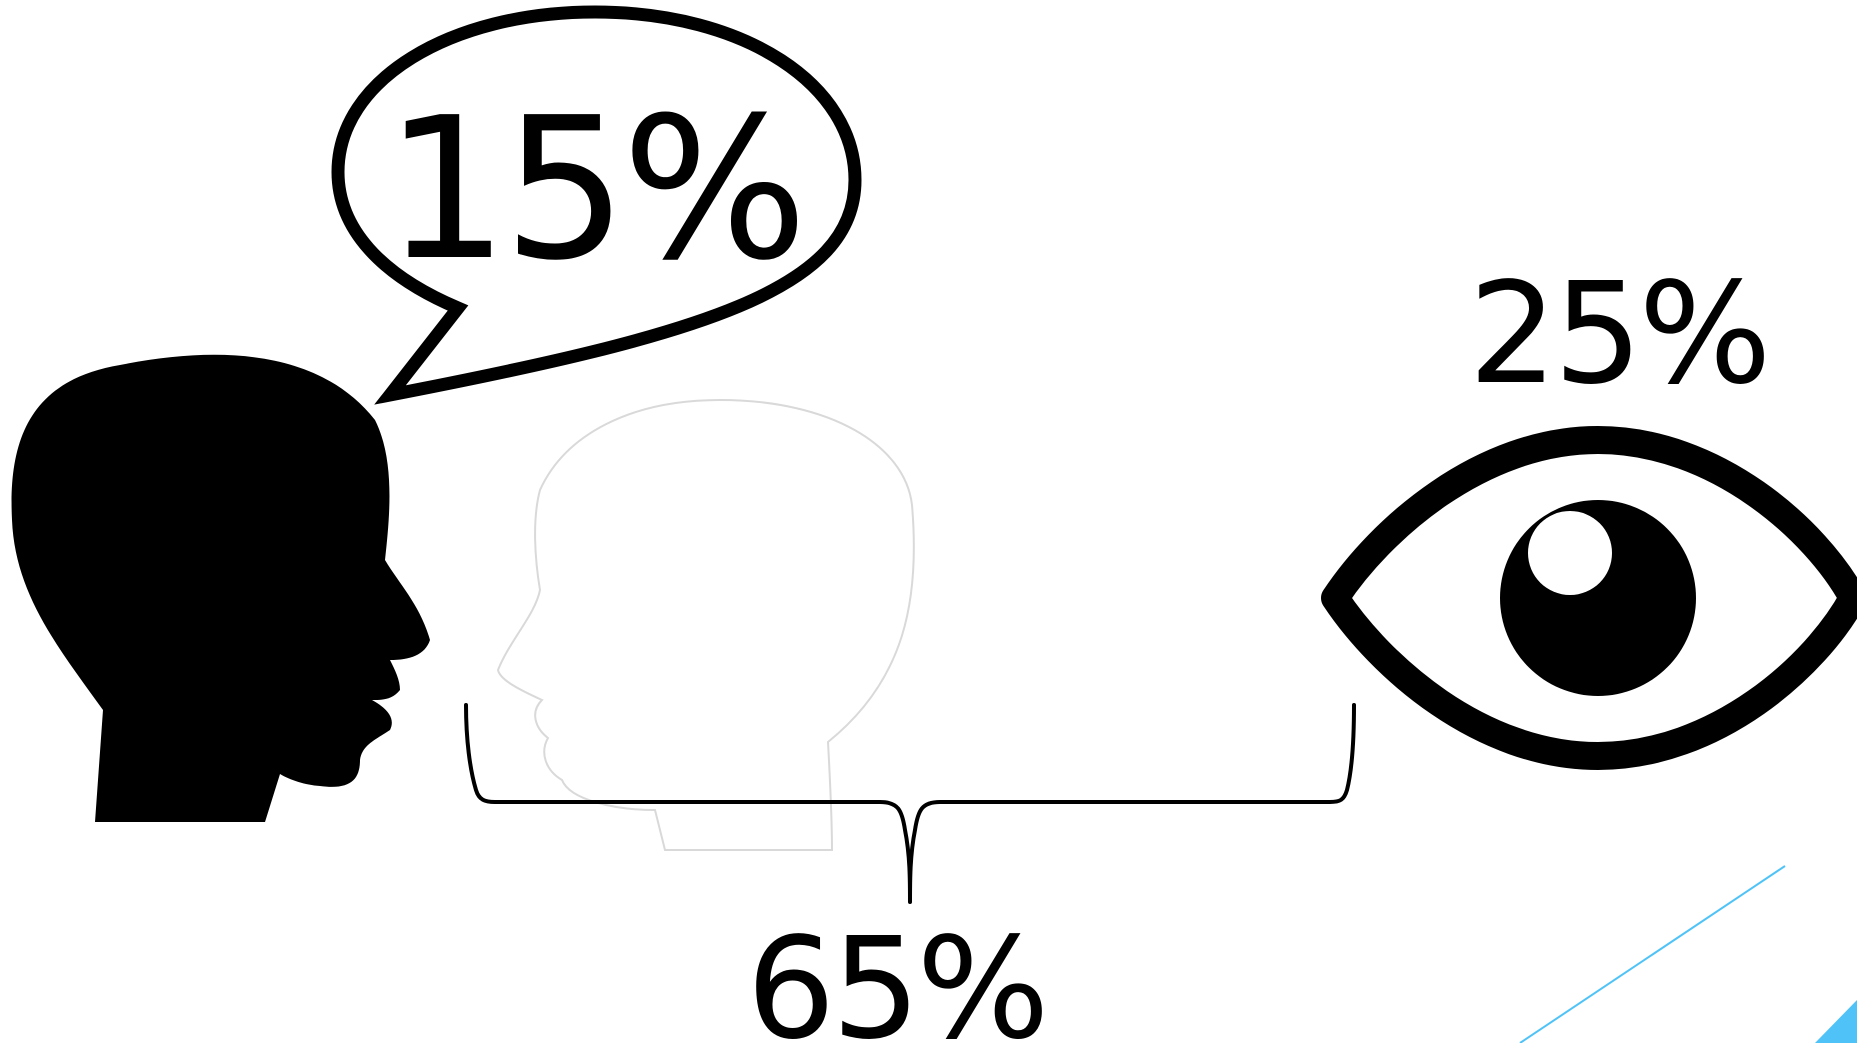 The height and width of the screenshot is (1043, 1857). What do you see at coordinates (895, 975) in the screenshot?
I see `listening-percentage: 65%` at bounding box center [895, 975].